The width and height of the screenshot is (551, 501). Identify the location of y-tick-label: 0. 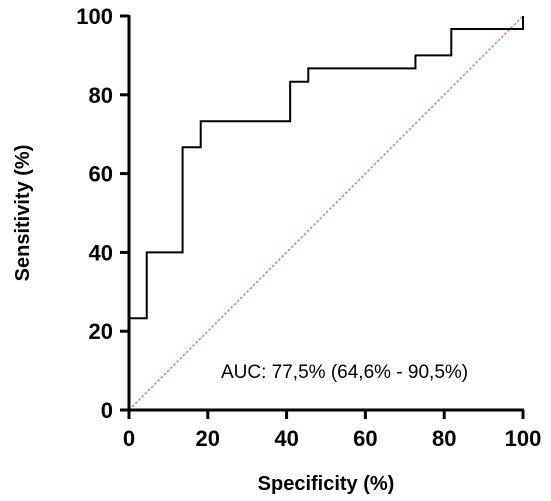
(107, 410).